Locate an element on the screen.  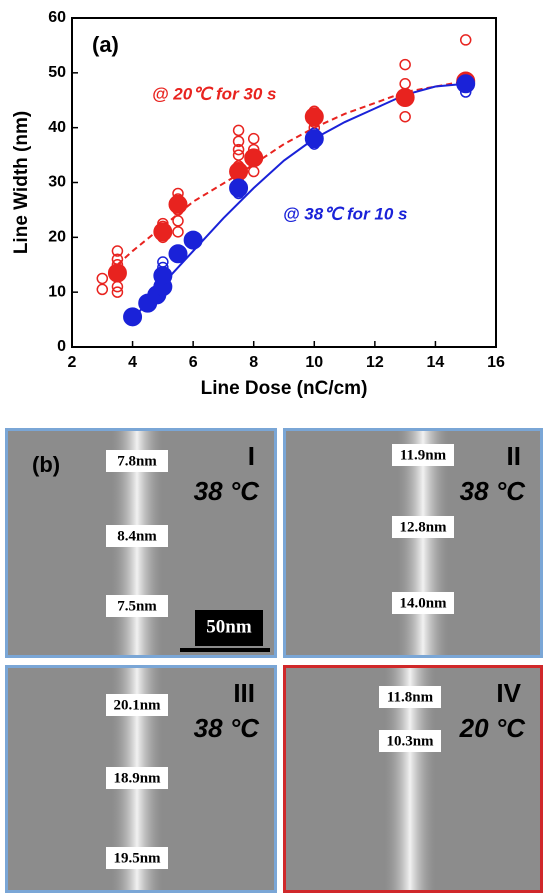
measure-label: 11.9nm is located at coordinates (423, 455).